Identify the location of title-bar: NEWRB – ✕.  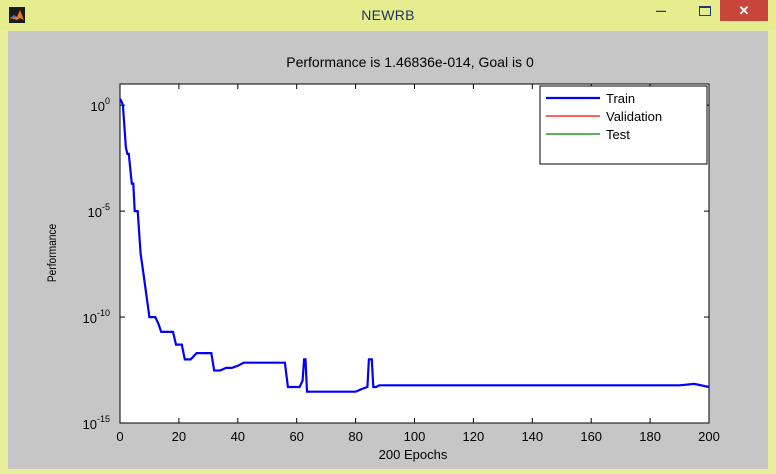
(388, 15).